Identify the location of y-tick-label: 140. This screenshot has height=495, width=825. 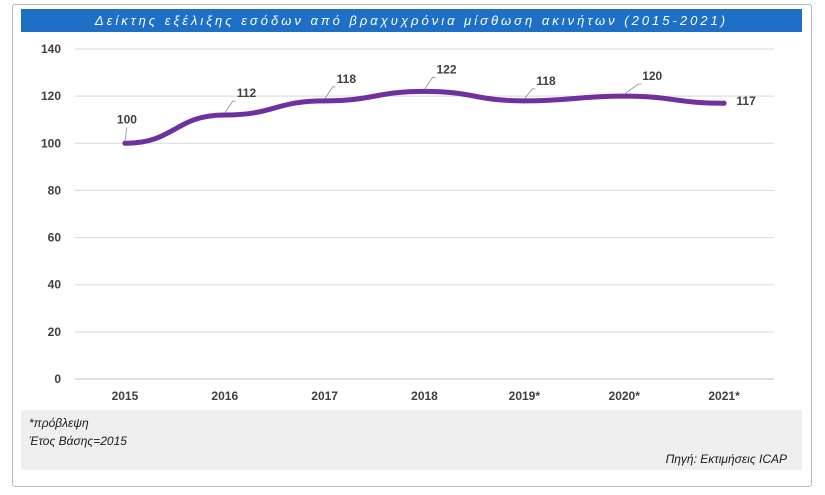
(51, 49).